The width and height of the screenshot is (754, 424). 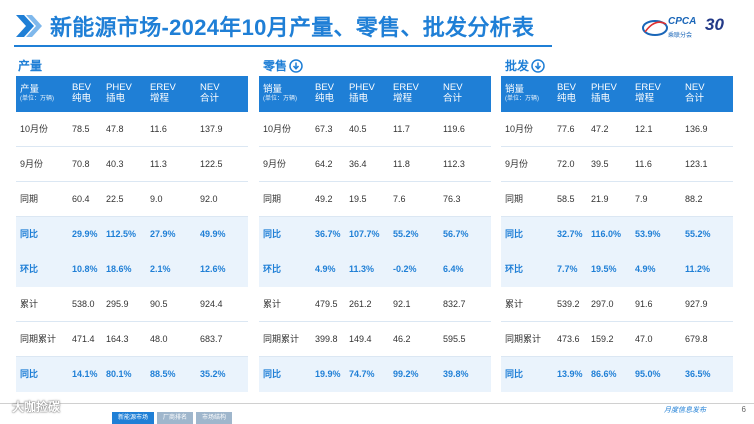 I want to click on table-row: 同比 19.9% 74.7% 99.2% 39.8%, so click(x=375, y=374).